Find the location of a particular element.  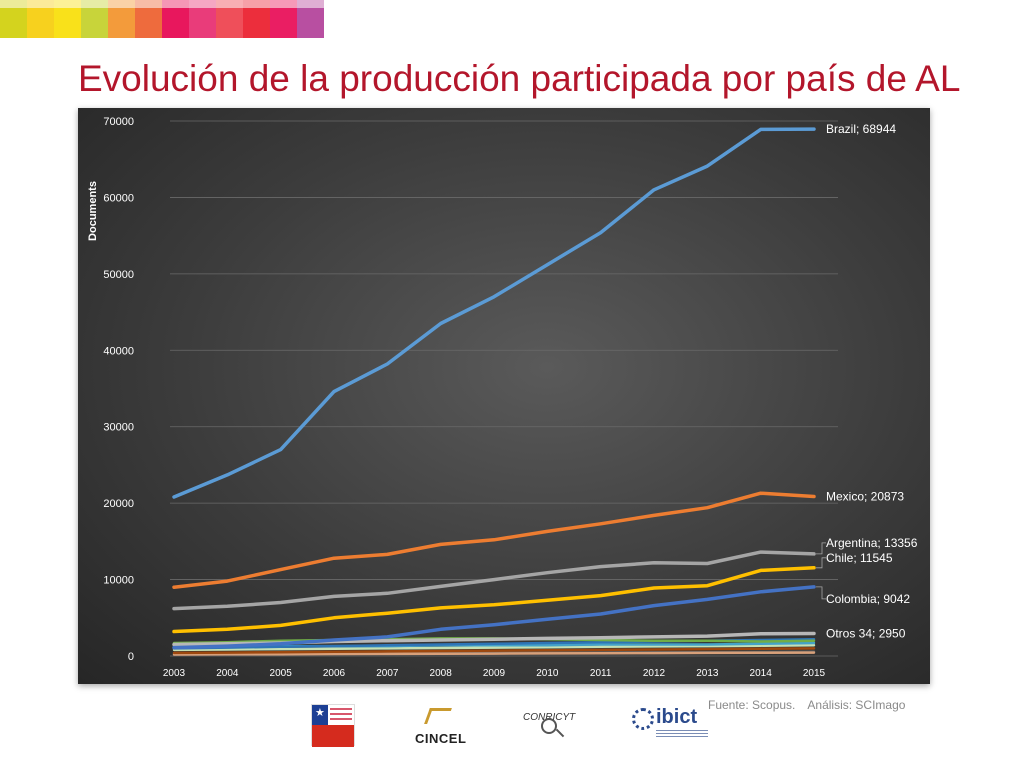

logo-strip: ★ CINCEL CONRICYT ibict is located at coordinates (512, 730).